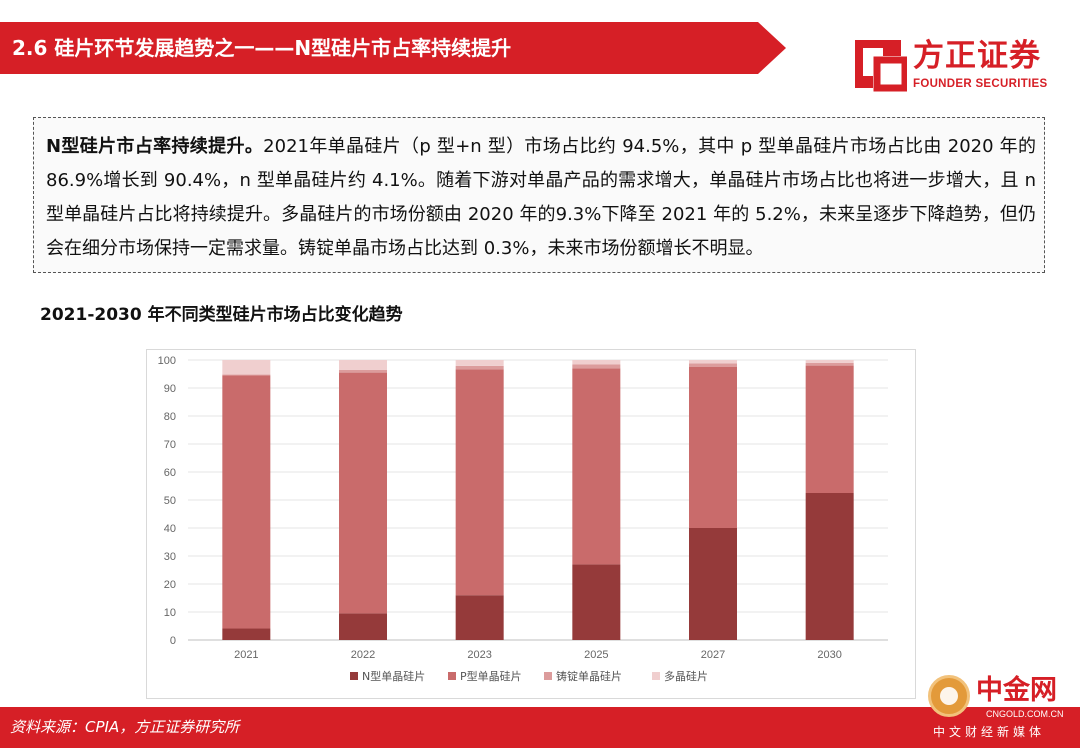 The height and width of the screenshot is (748, 1080). What do you see at coordinates (262, 48) in the screenshot?
I see `page-title: 2.6 硅片环节发展趋势之一——N型硅片市占率持续提升` at bounding box center [262, 48].